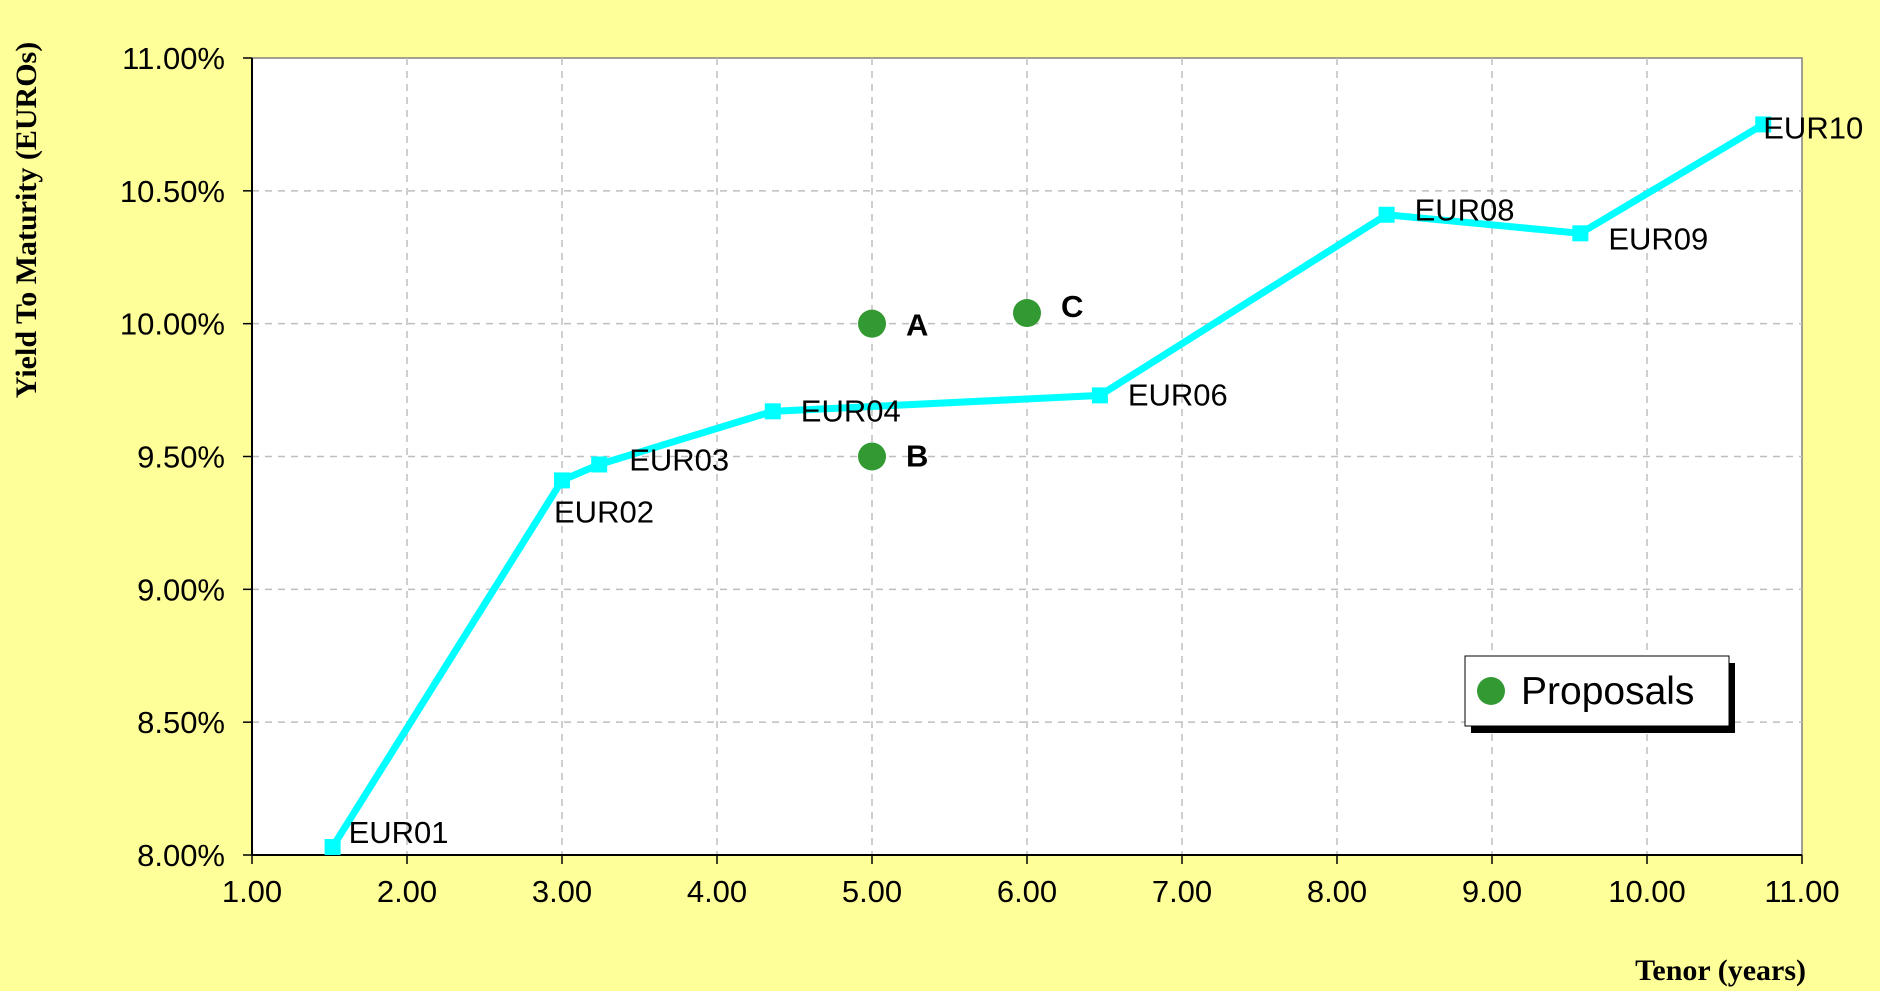 This screenshot has width=1880, height=991. Describe the element at coordinates (604, 511) in the screenshot. I see `yield-point-label: EUR02` at that location.